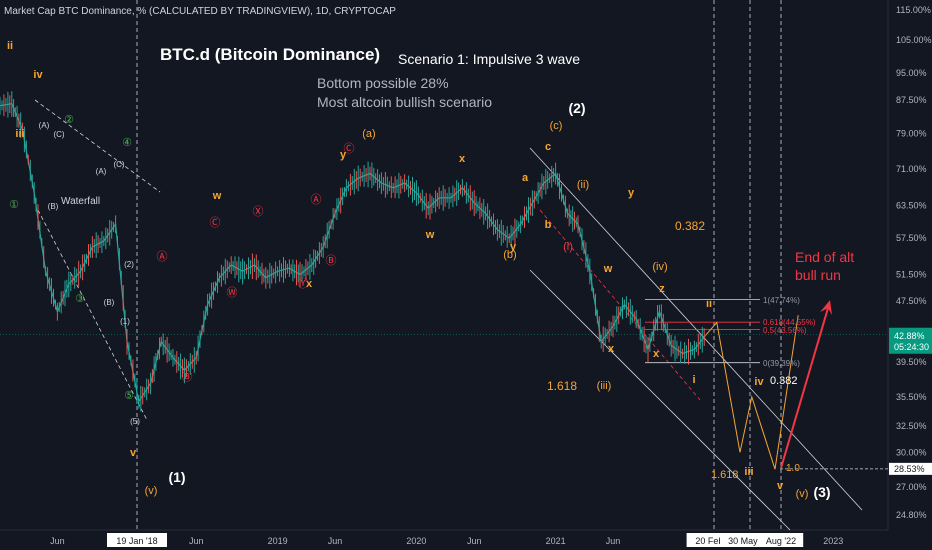 Image resolution: width=932 pixels, height=550 pixels. Describe the element at coordinates (303, 283) in the screenshot. I see `wave-label: Ⓨ` at that location.